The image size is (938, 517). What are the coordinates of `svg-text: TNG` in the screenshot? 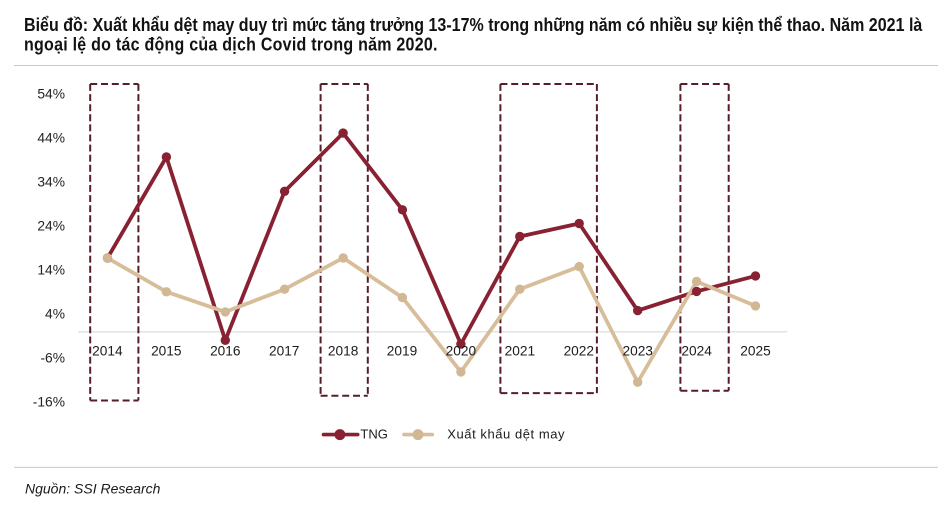 It's located at (373, 434).